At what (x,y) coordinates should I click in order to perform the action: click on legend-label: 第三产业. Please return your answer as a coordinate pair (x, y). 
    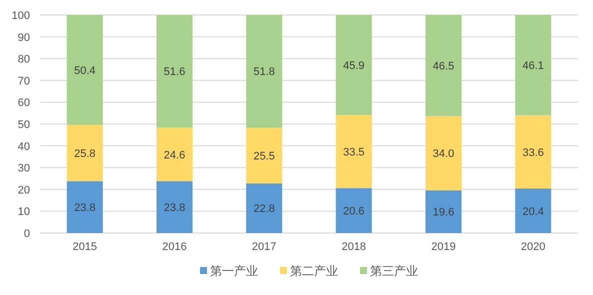
    Looking at the image, I should click on (394, 271).